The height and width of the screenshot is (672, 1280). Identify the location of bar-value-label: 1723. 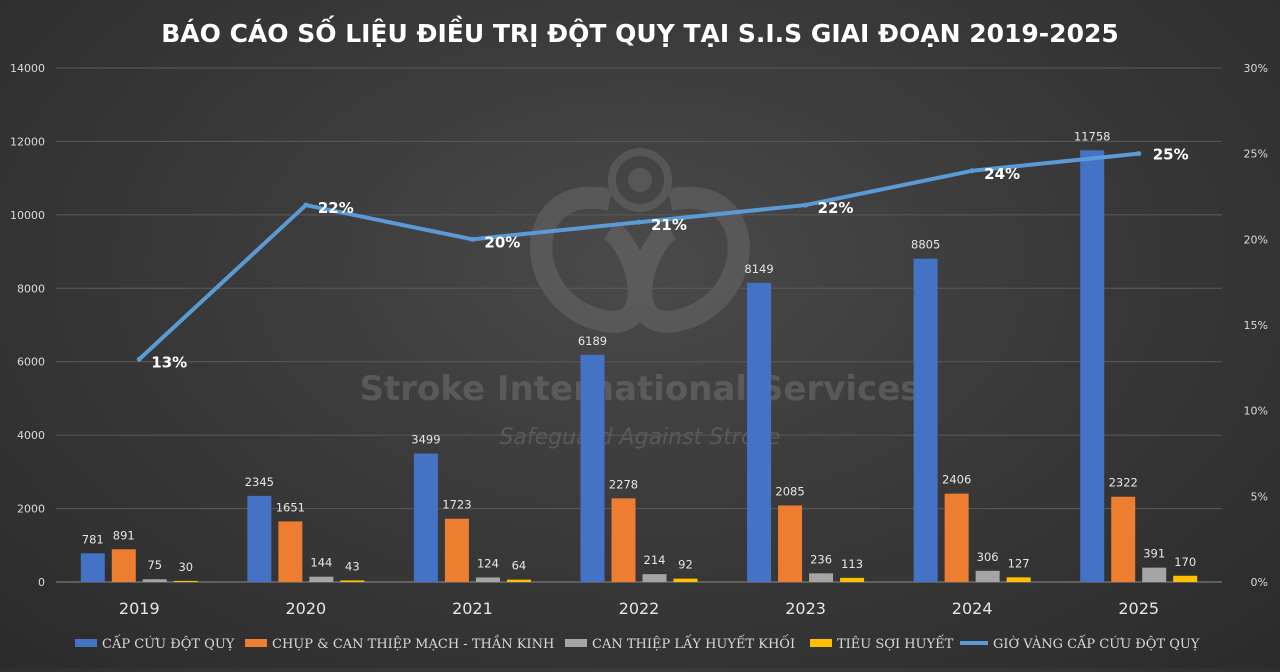
(456, 505).